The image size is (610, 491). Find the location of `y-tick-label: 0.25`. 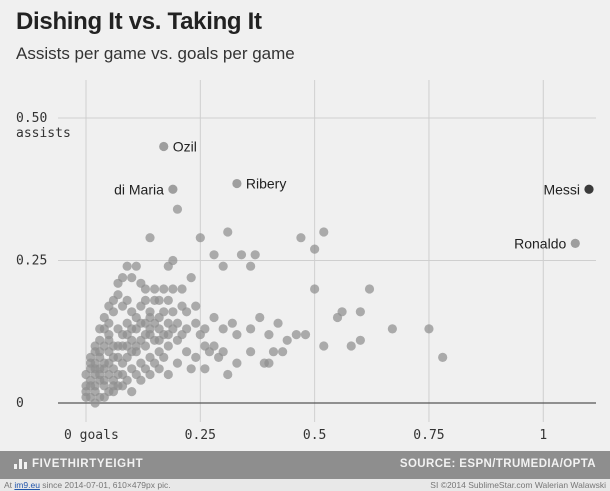

y-tick-label: 0.25 is located at coordinates (31, 261).